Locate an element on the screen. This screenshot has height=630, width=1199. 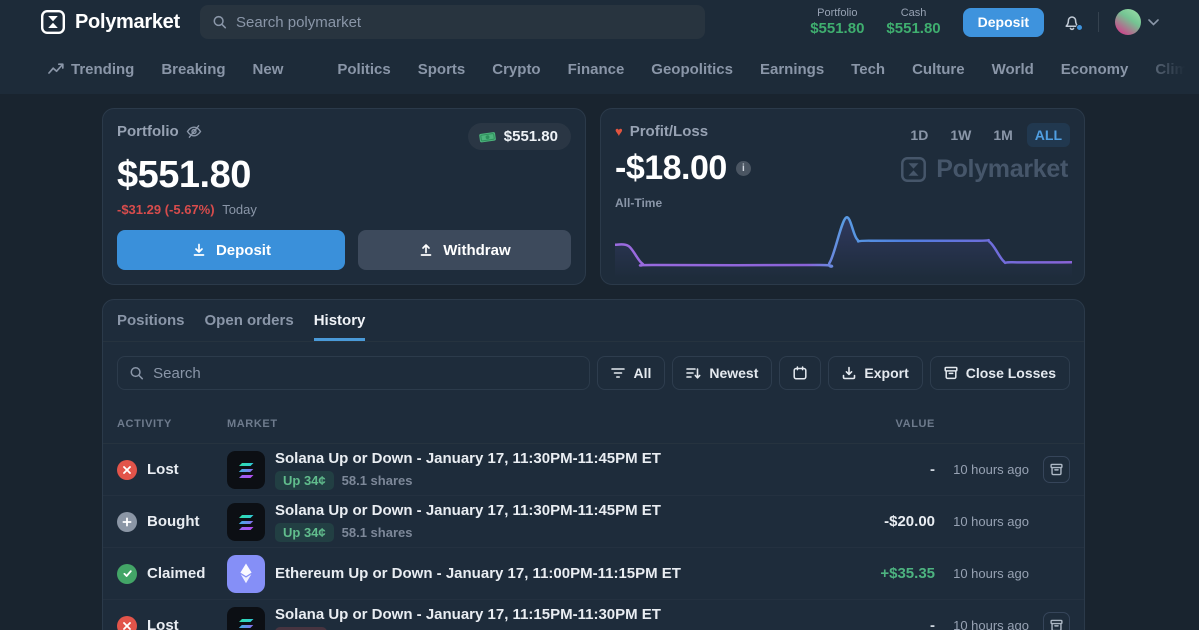
range-all: ALL is located at coordinates (1048, 135).